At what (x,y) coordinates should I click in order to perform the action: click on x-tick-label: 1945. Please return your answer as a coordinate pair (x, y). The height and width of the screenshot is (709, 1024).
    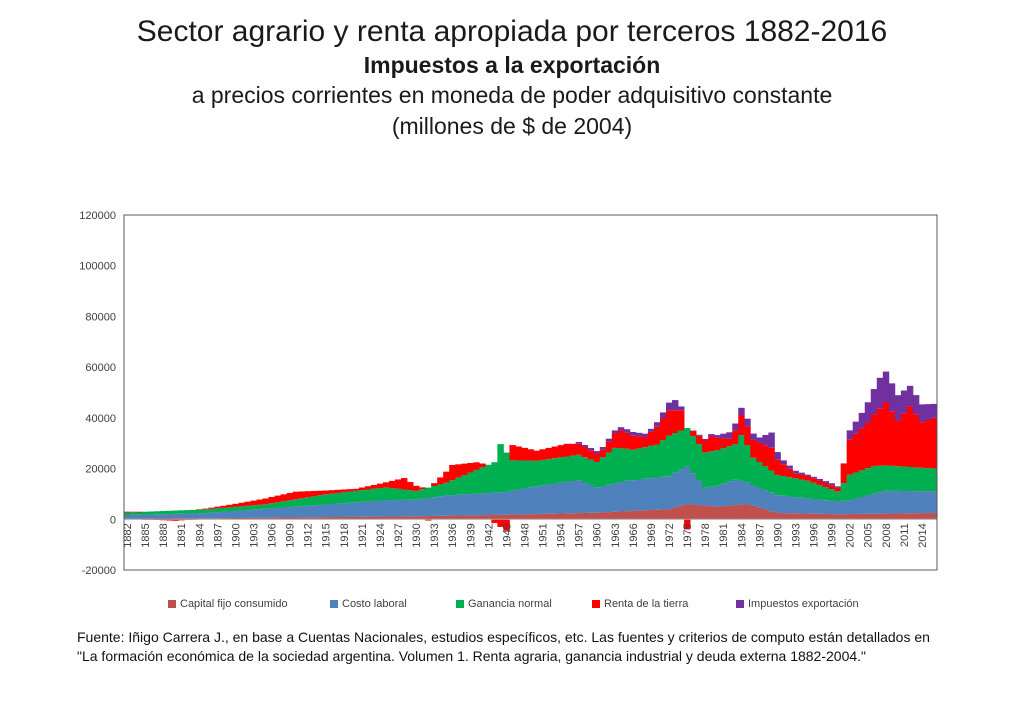
    Looking at the image, I should click on (507, 535).